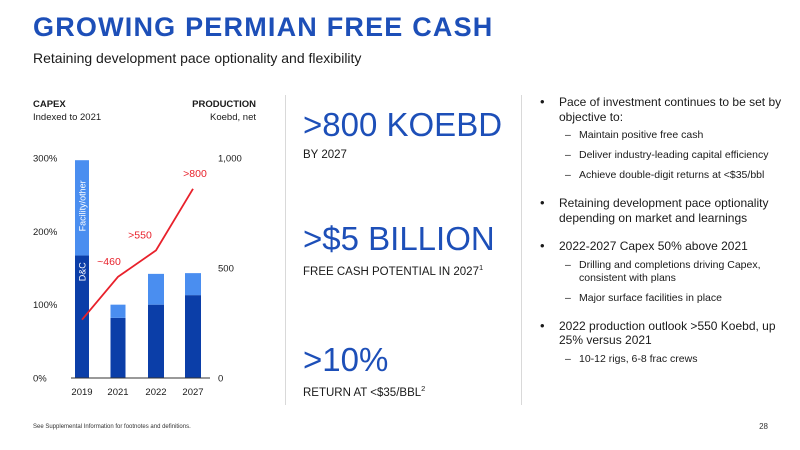  What do you see at coordinates (45, 159) in the screenshot?
I see `y-tick-label: 300%` at bounding box center [45, 159].